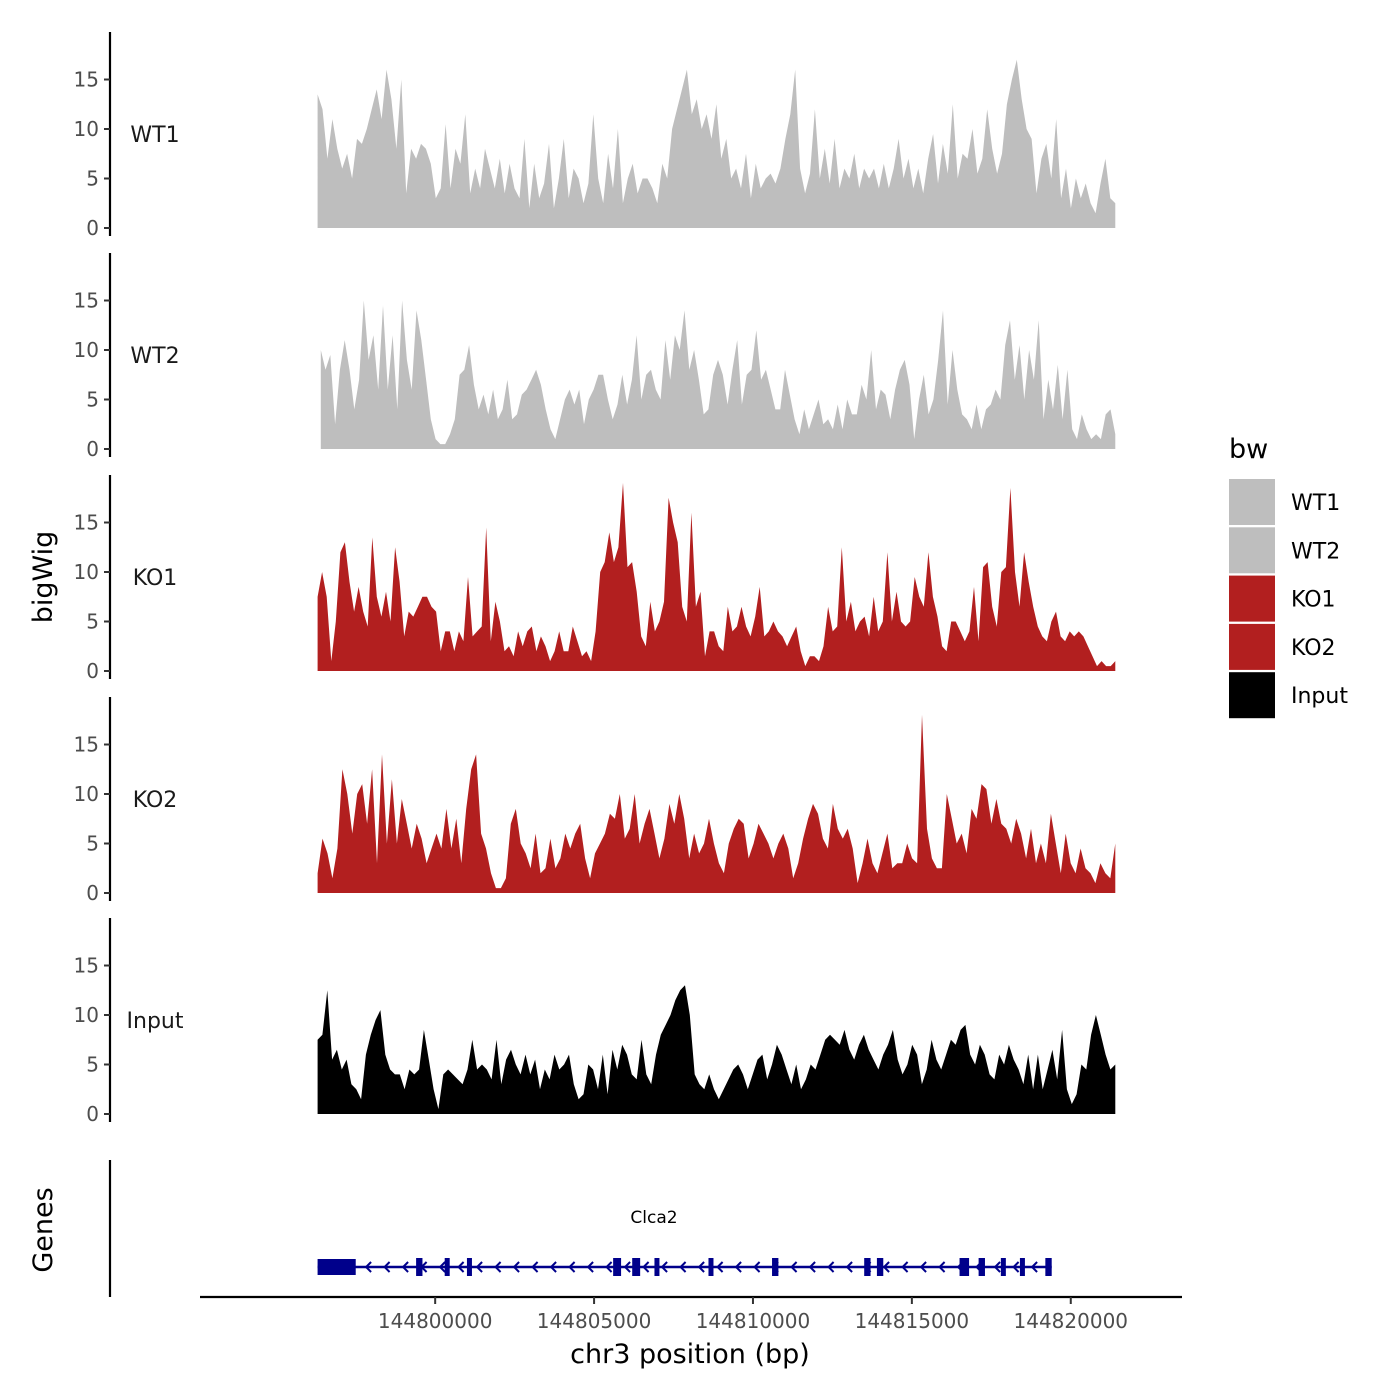 The height and width of the screenshot is (1400, 1400). I want to click on area-input, so click(716, 1049).